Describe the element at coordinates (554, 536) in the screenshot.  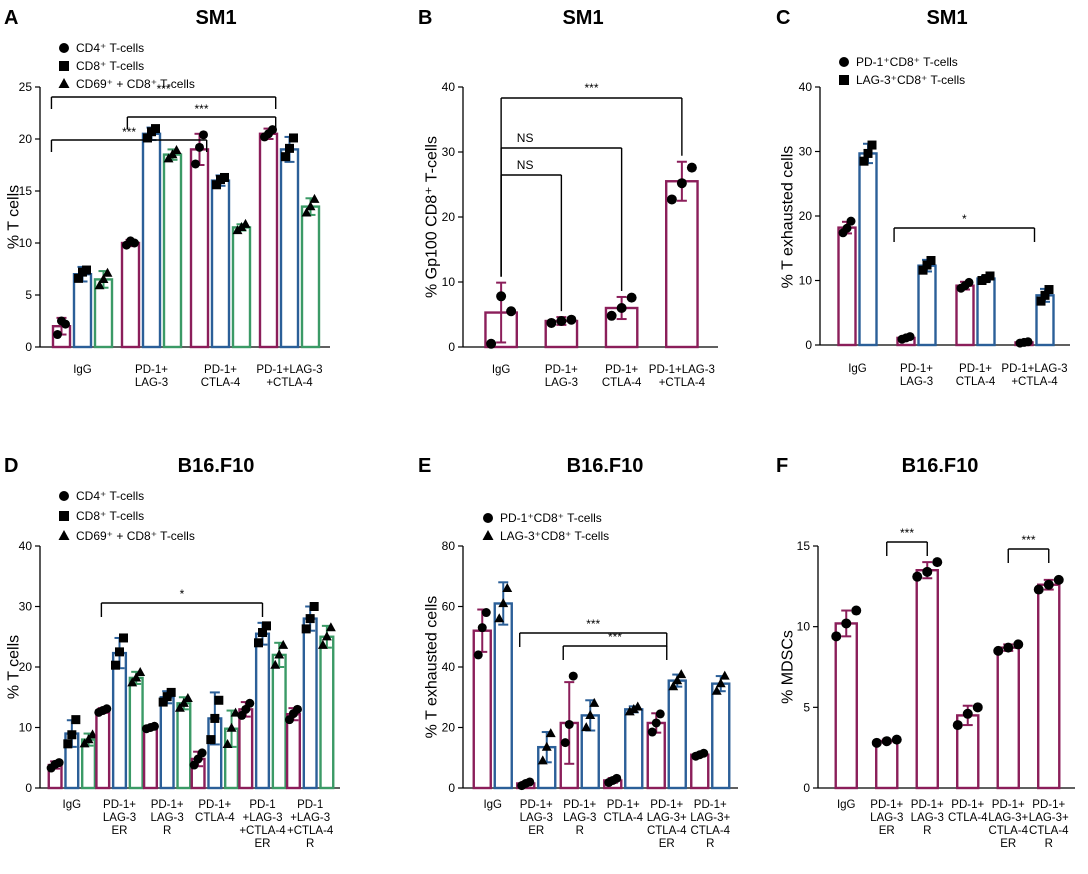
I see `legend-label: LAG-3⁺CD8⁺ T-cells` at that location.